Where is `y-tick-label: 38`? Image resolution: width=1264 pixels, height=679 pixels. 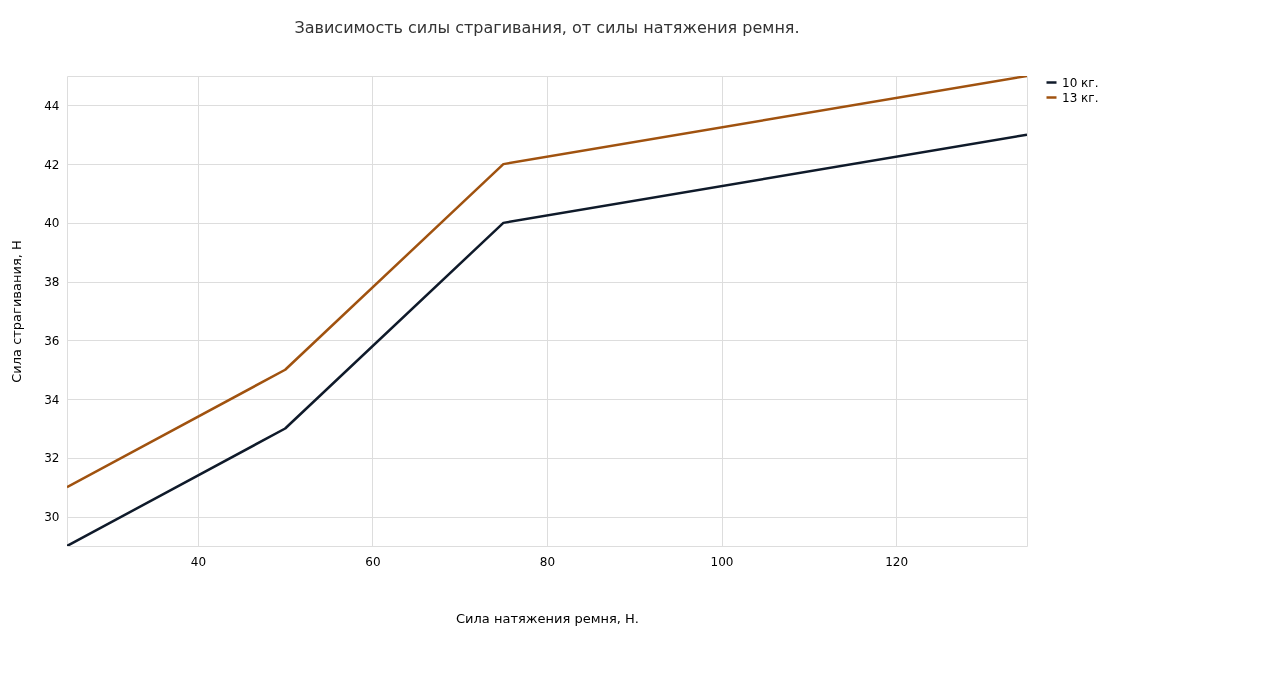 y-tick-label: 38 is located at coordinates (52, 282).